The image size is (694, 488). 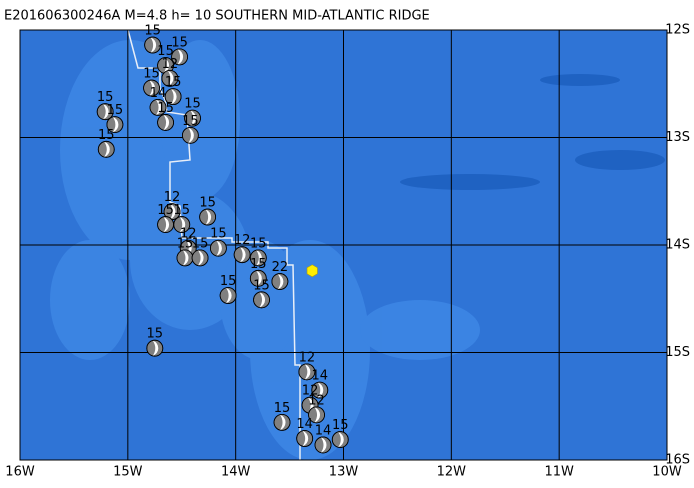 I want to click on lon-label: 10W, so click(x=667, y=472).